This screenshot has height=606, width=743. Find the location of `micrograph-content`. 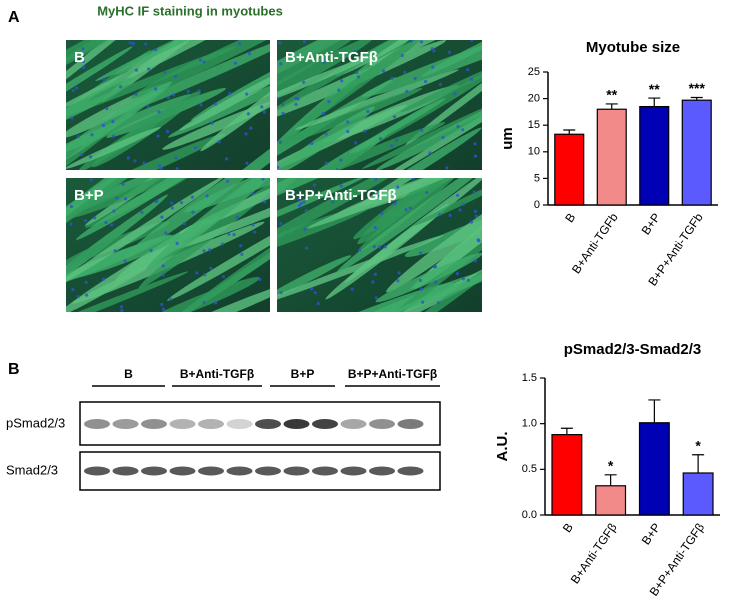

micrograph-content is located at coordinates (379, 245).